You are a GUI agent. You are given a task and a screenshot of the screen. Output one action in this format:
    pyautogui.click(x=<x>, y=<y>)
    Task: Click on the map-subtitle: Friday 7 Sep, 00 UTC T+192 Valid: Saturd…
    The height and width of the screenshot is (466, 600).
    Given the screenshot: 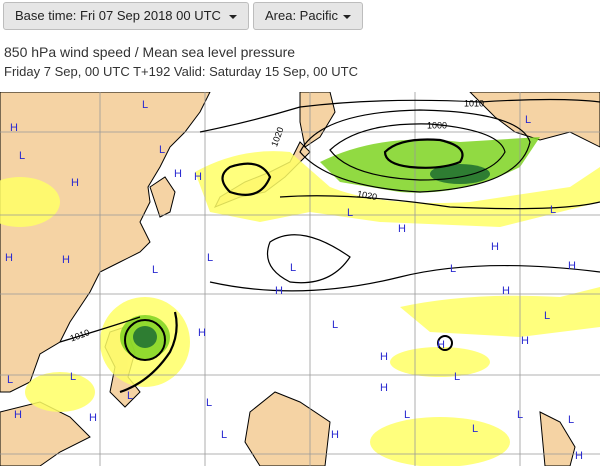 What is the action you would take?
    pyautogui.click(x=181, y=71)
    